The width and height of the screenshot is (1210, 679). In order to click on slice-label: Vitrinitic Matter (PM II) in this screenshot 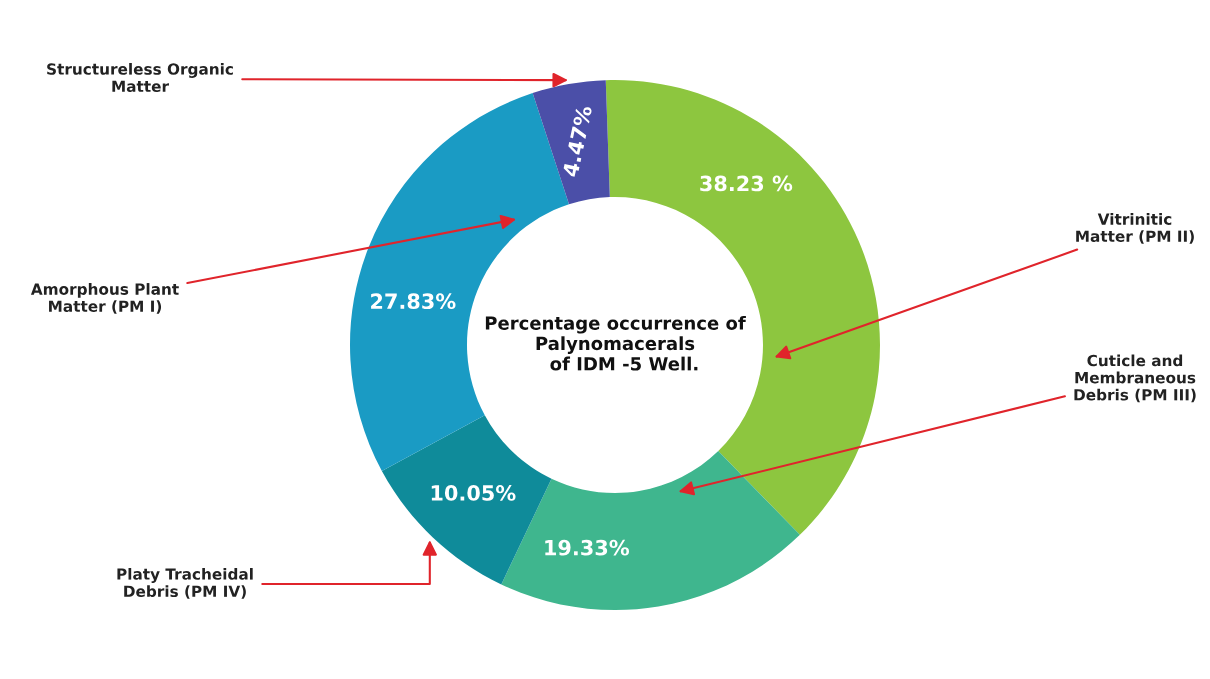, I will do `click(1135, 228)`.